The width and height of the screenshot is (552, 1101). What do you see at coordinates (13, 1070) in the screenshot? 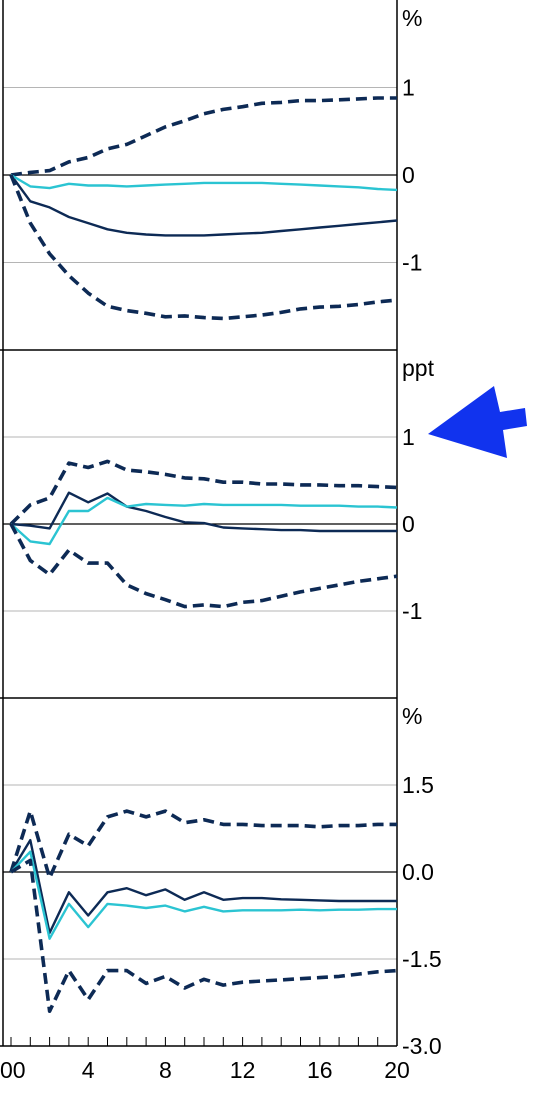
I see `x-tick-label: 00` at bounding box center [13, 1070].